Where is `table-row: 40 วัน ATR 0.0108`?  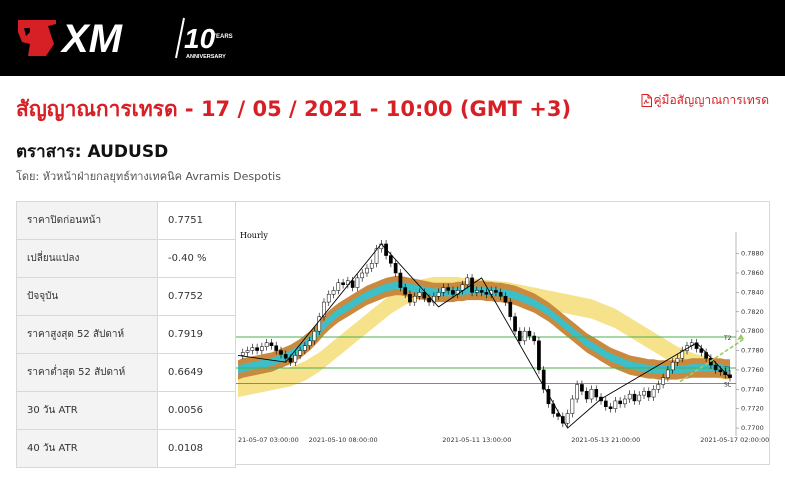 table-row: 40 วัน ATR 0.0108 is located at coordinates (126, 448).